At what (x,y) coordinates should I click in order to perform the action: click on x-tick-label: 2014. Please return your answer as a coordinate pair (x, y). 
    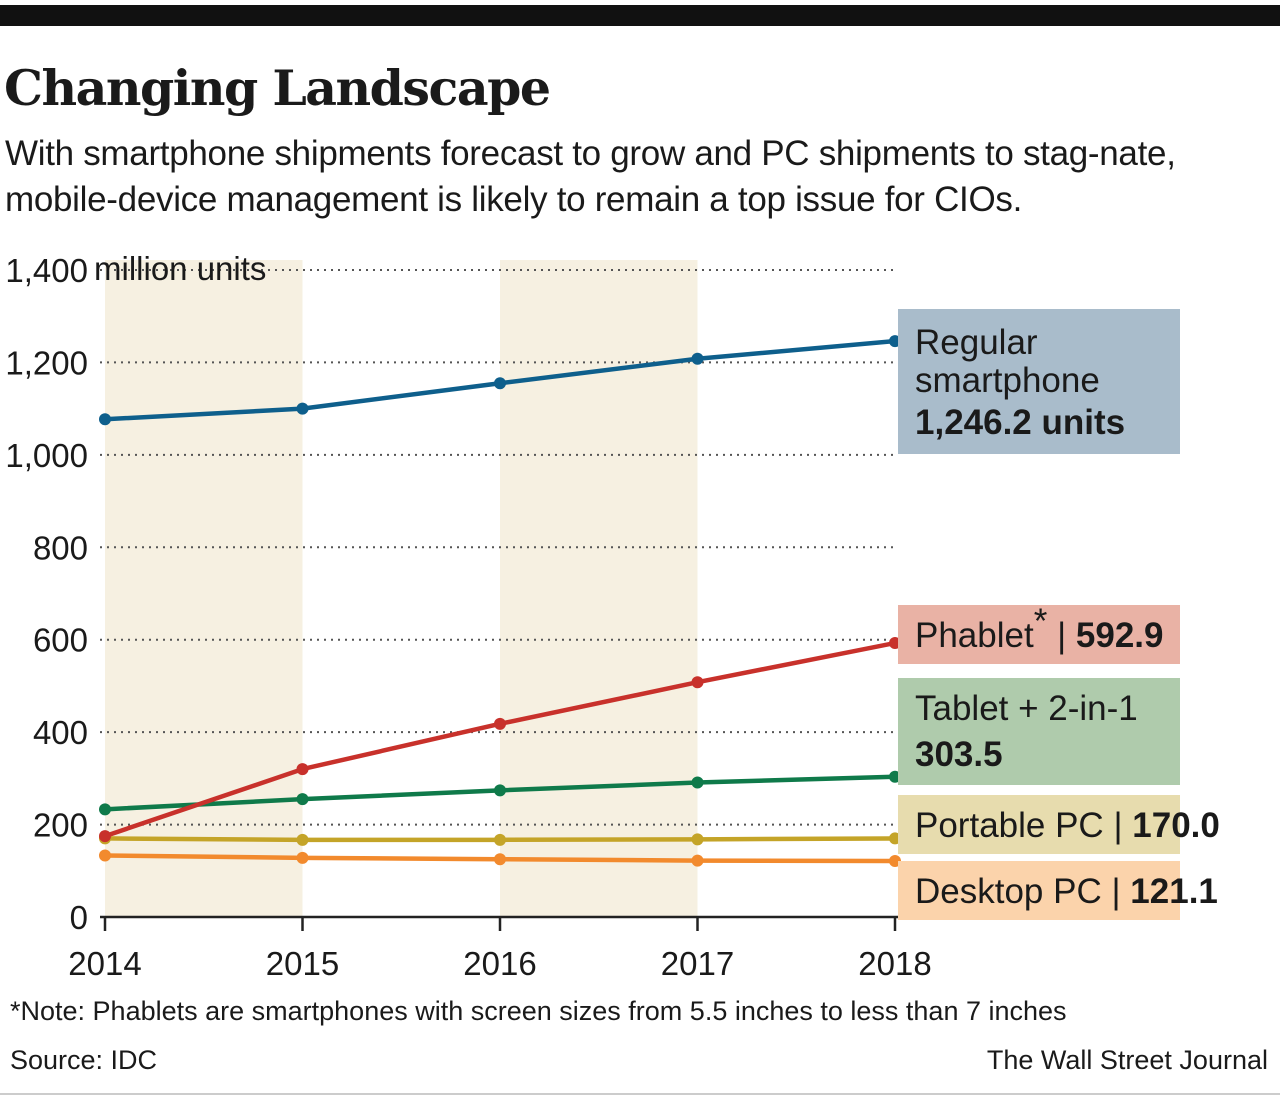
    Looking at the image, I should click on (104, 963).